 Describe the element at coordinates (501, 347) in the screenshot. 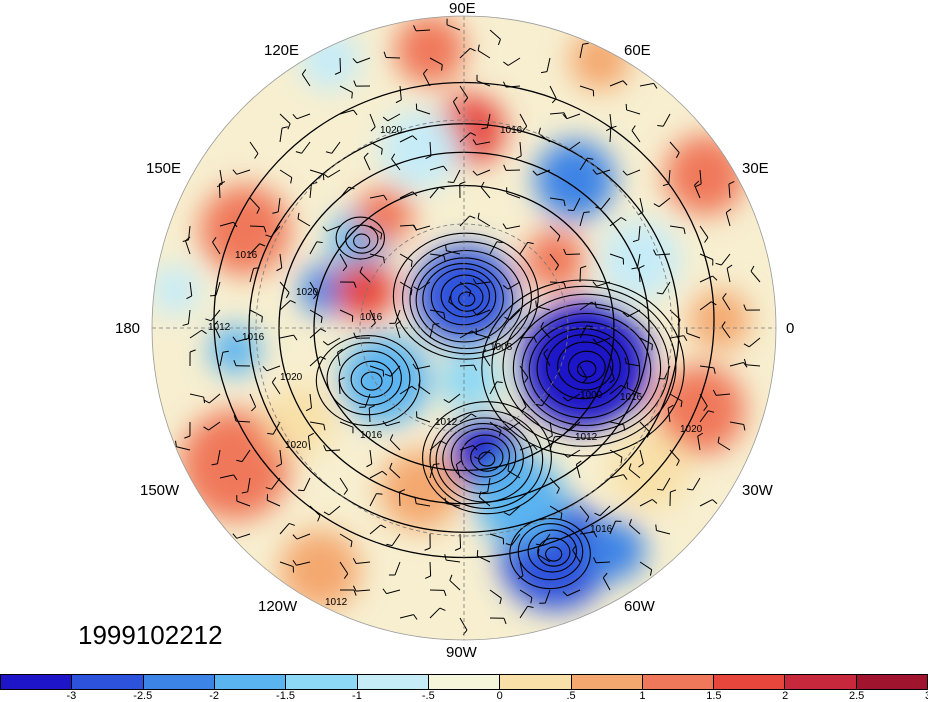

I see `contour-label: 1008` at that location.